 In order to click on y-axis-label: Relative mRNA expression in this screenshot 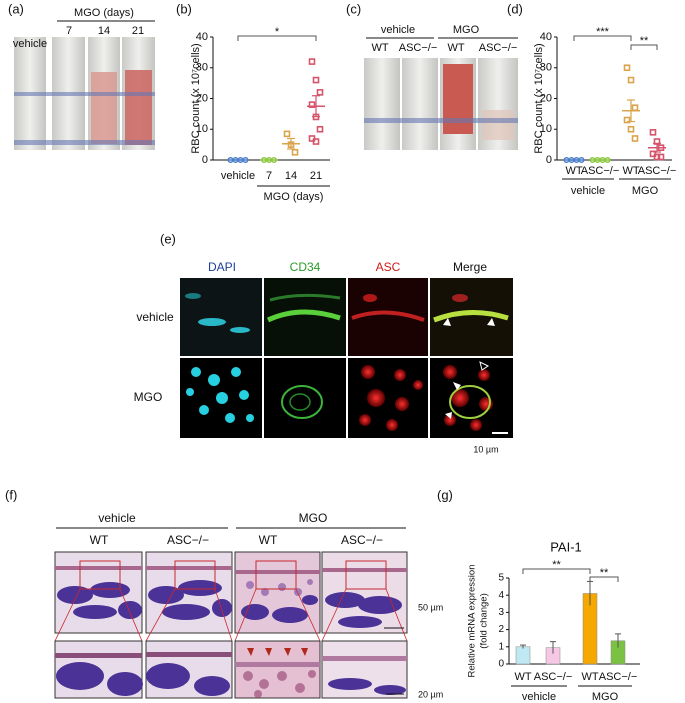, I will do `click(472, 621)`.